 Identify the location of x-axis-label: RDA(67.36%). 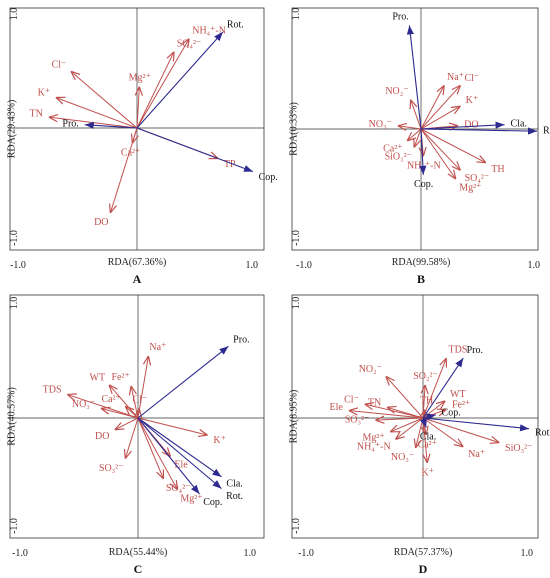
(137, 262).